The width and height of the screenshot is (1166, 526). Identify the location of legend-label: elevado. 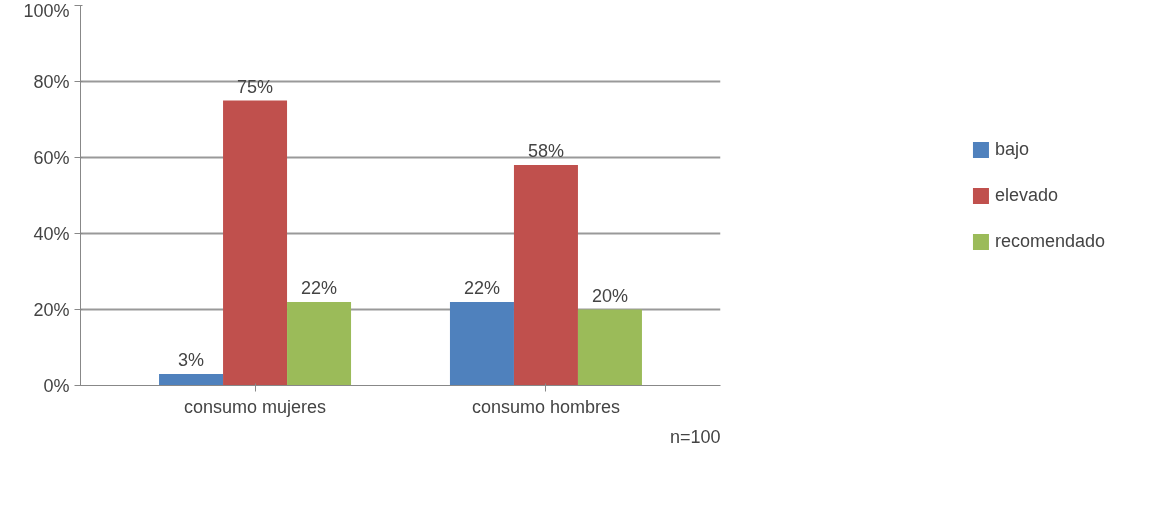
(1026, 195).